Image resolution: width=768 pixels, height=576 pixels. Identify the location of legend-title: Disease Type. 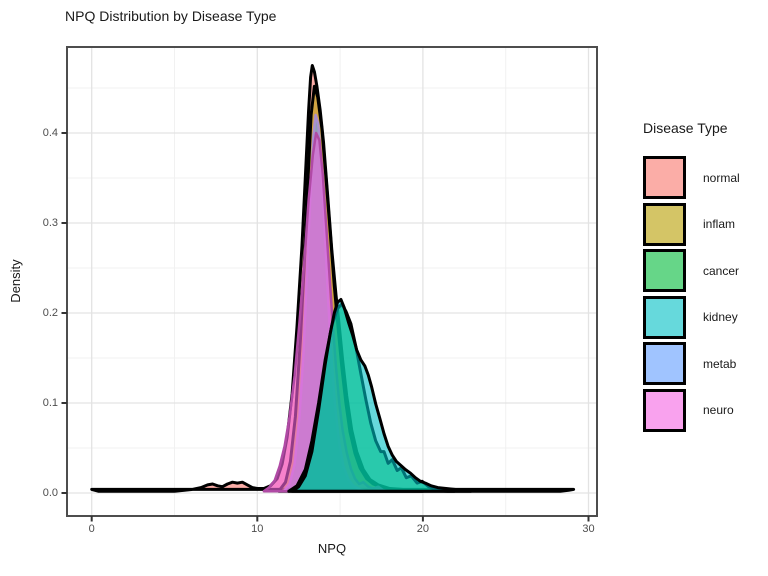
(685, 128).